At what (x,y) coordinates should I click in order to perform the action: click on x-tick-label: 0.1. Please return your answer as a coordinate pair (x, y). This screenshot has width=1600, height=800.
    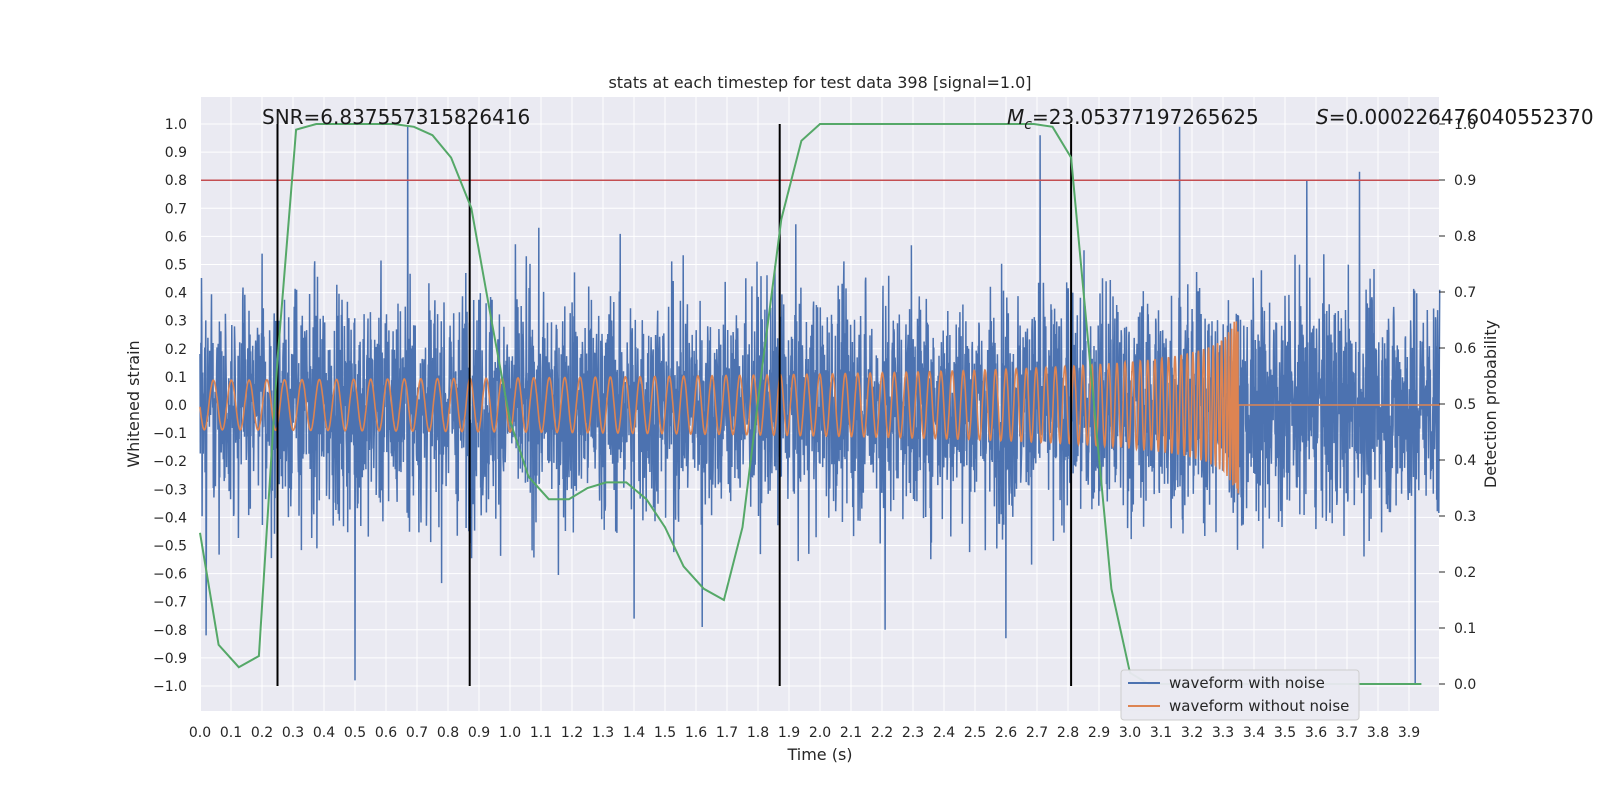
    Looking at the image, I should click on (231, 733).